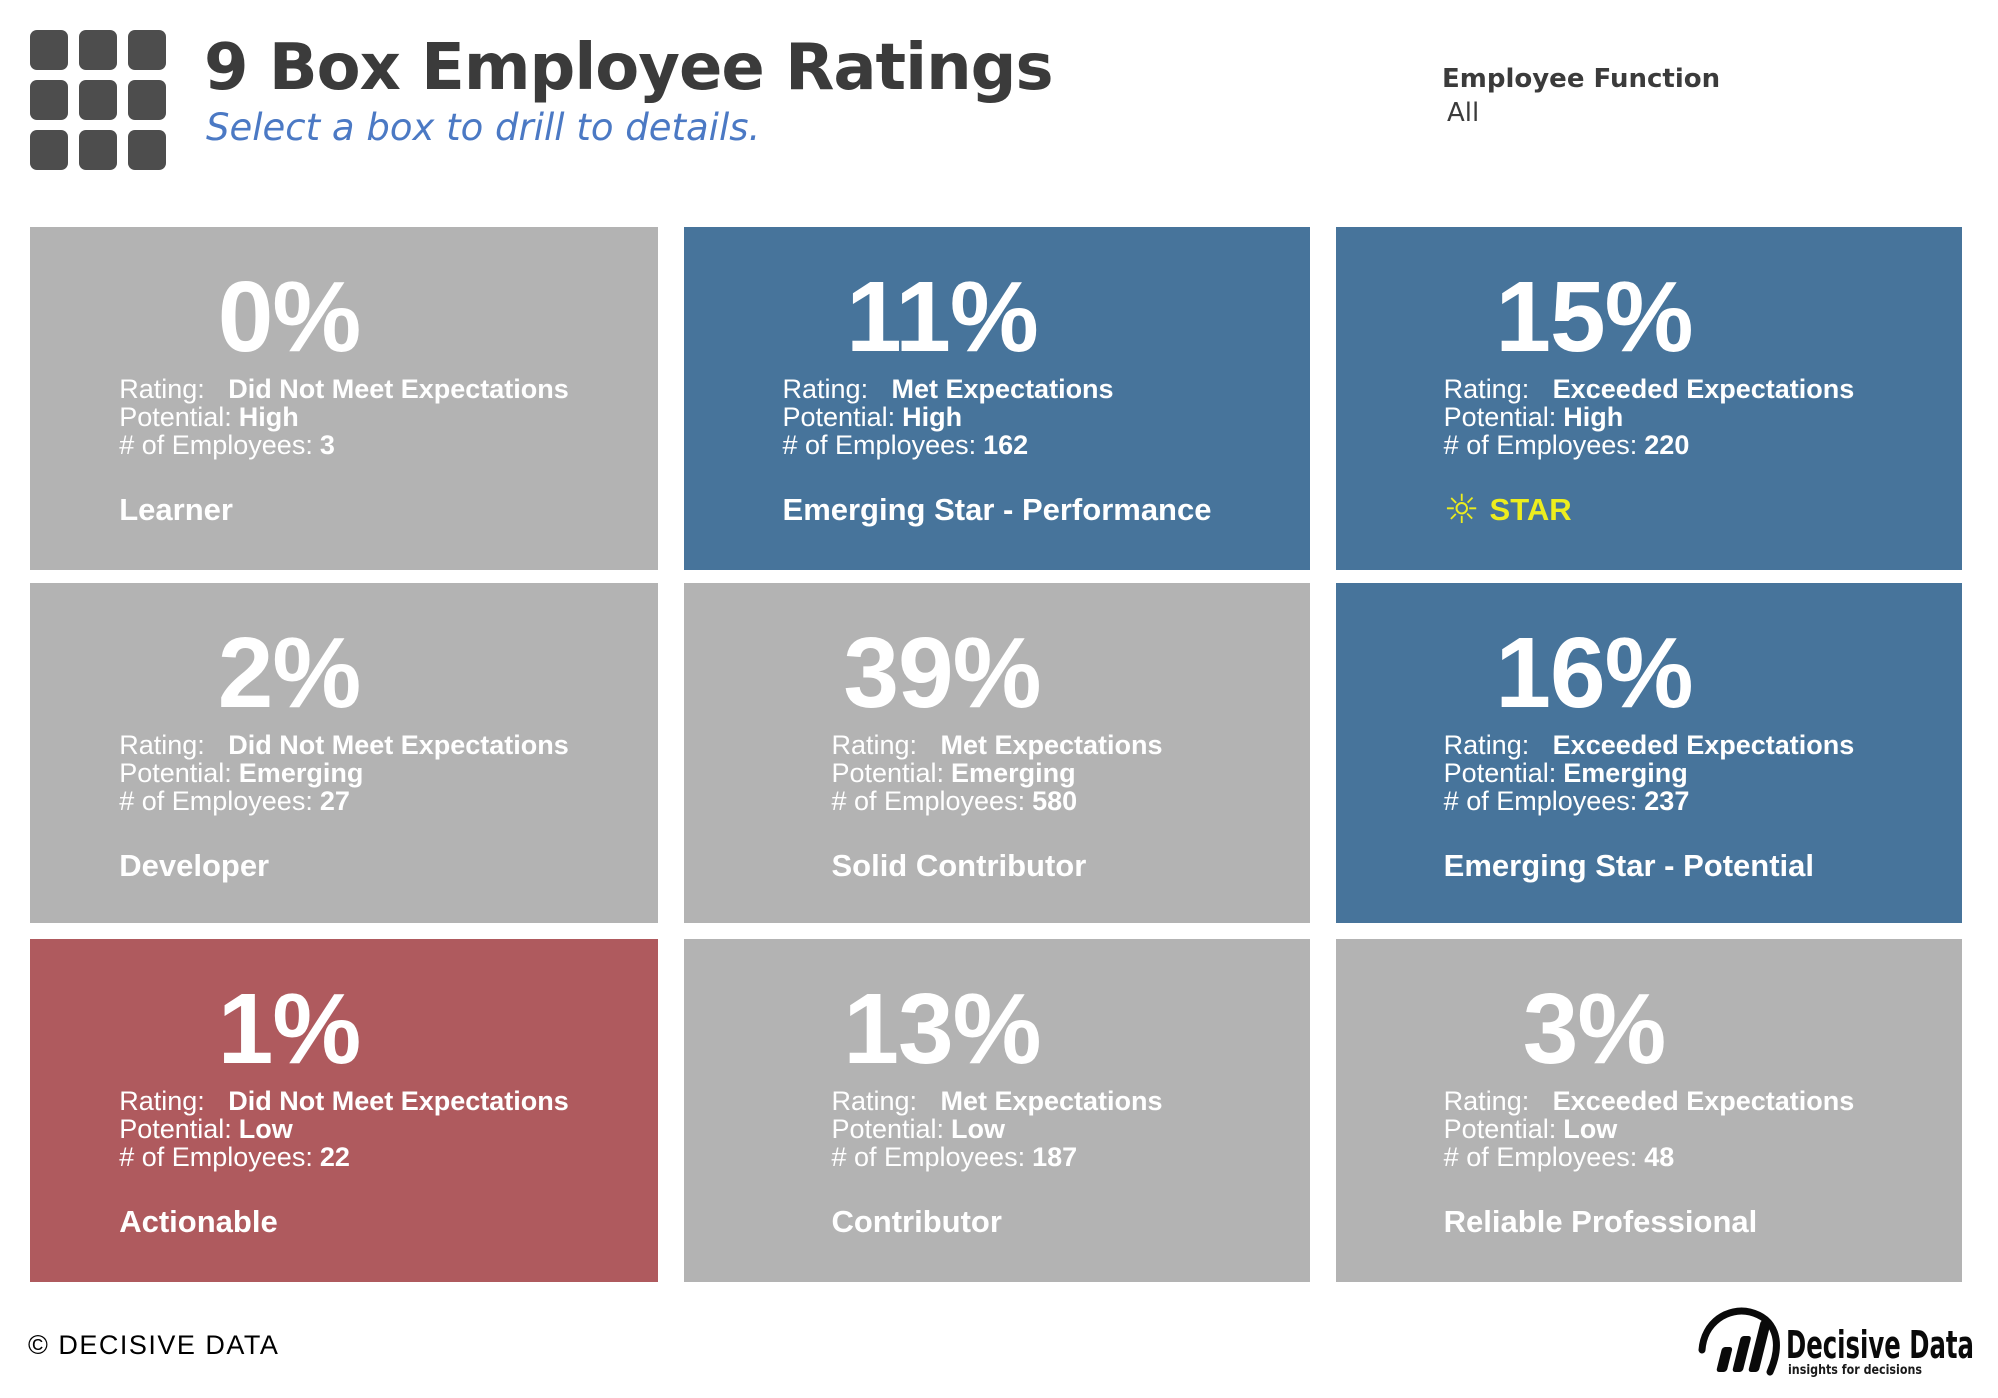  What do you see at coordinates (942, 317) in the screenshot?
I see `percent-value: 11%` at bounding box center [942, 317].